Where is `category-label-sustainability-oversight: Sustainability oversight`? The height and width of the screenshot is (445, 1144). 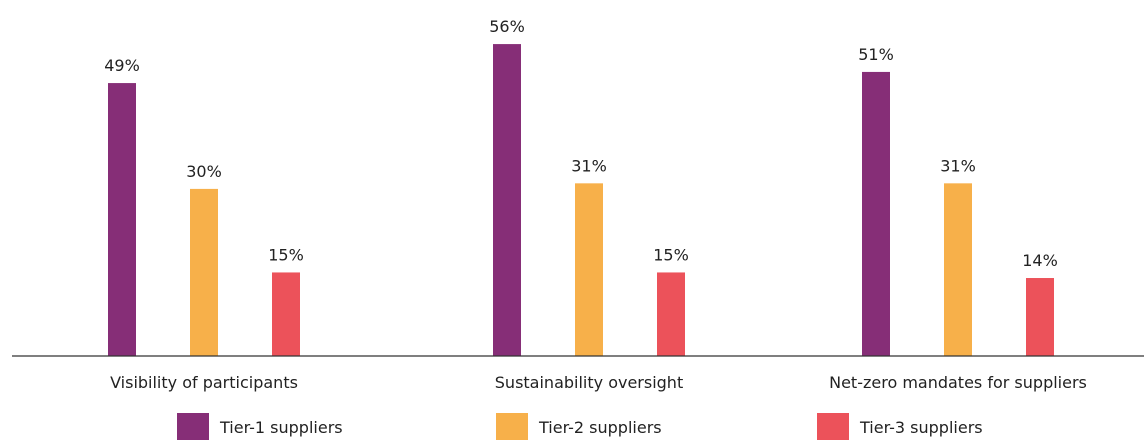
category-label-sustainability-oversight: Sustainability oversight is located at coordinates (589, 382).